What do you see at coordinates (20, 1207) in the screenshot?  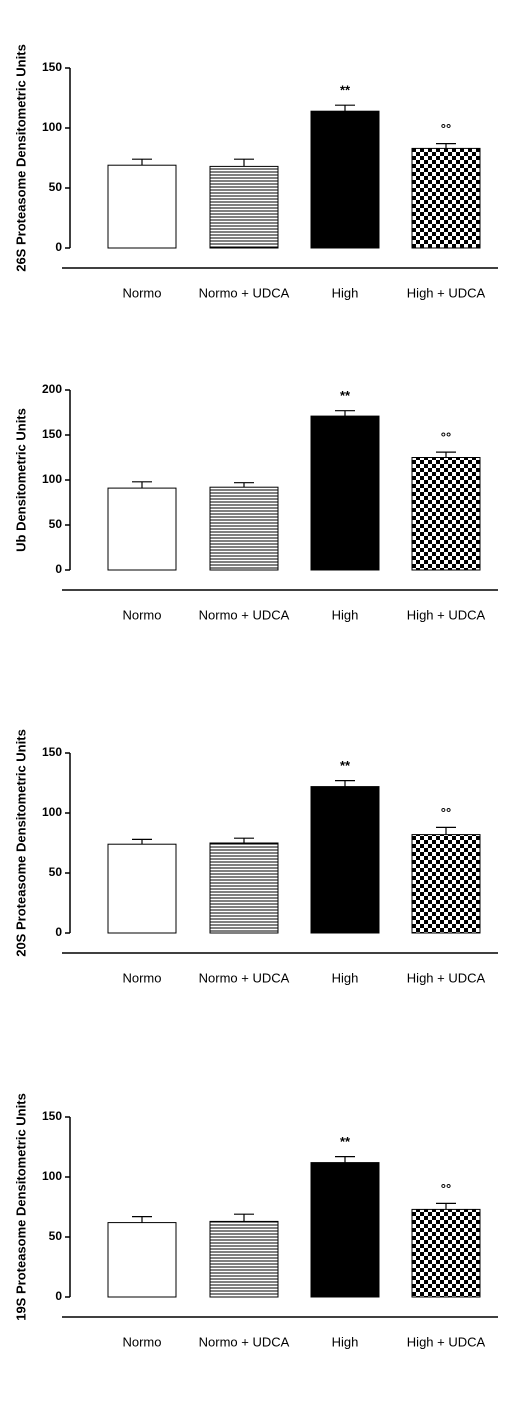 I see `y-axis-label: 19S Proteasome Densitometric Units` at bounding box center [20, 1207].